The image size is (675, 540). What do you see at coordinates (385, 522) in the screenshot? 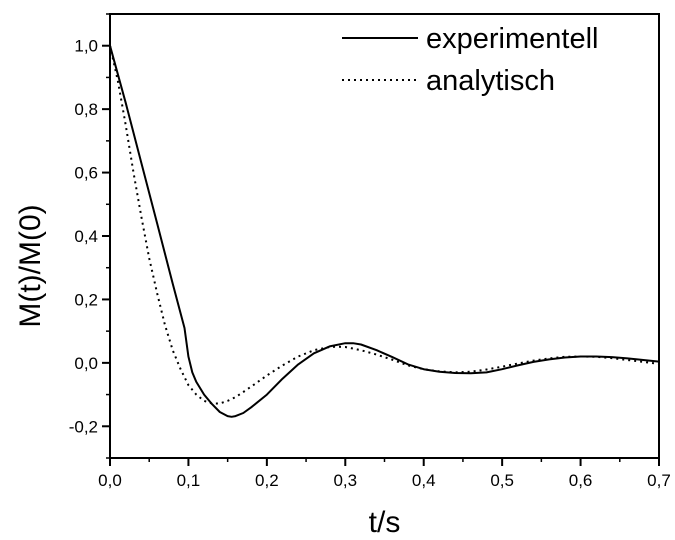
I see `x-axis-title: t/s` at bounding box center [385, 522].